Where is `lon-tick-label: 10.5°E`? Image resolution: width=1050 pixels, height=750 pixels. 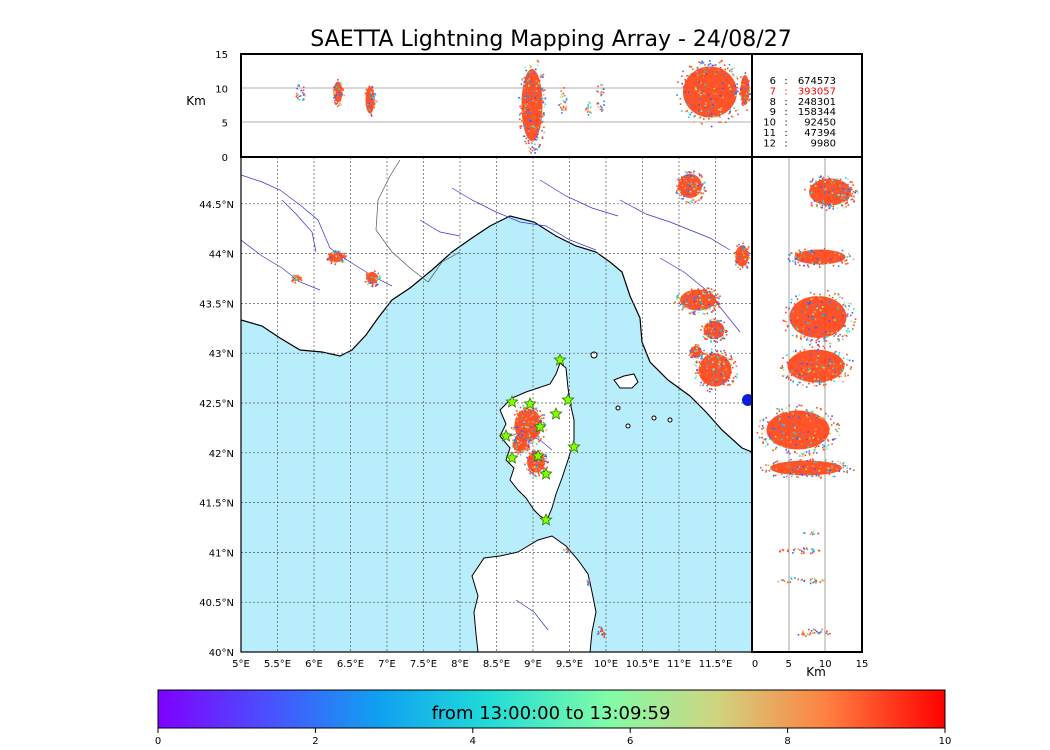
lon-tick-label: 10.5°E is located at coordinates (643, 664).